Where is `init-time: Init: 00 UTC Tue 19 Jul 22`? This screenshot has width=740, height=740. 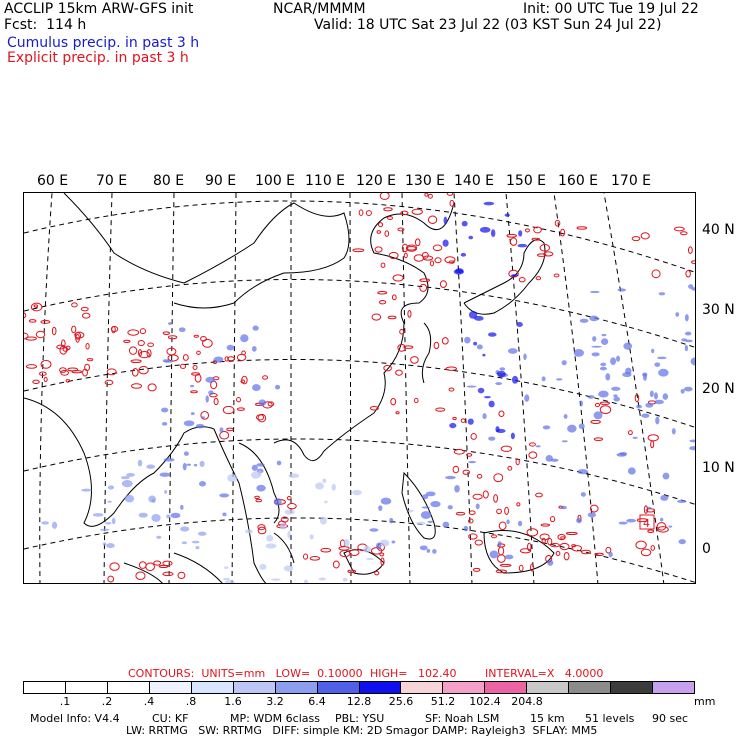
init-time: Init: 00 UTC Tue 19 Jul 22 is located at coordinates (611, 9).